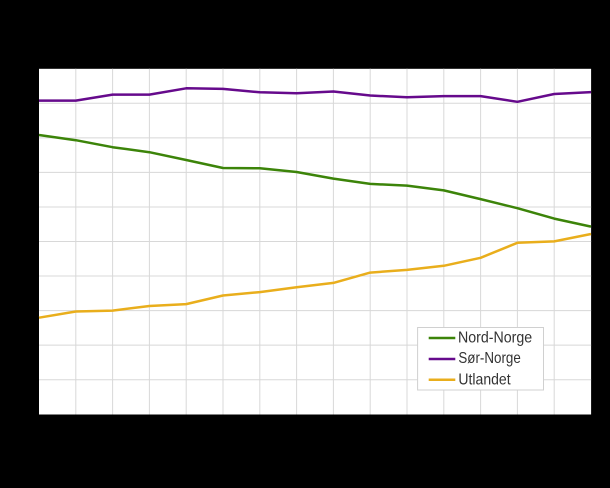 The image size is (610, 488). I want to click on svg-text: Utlandet, so click(484, 379).